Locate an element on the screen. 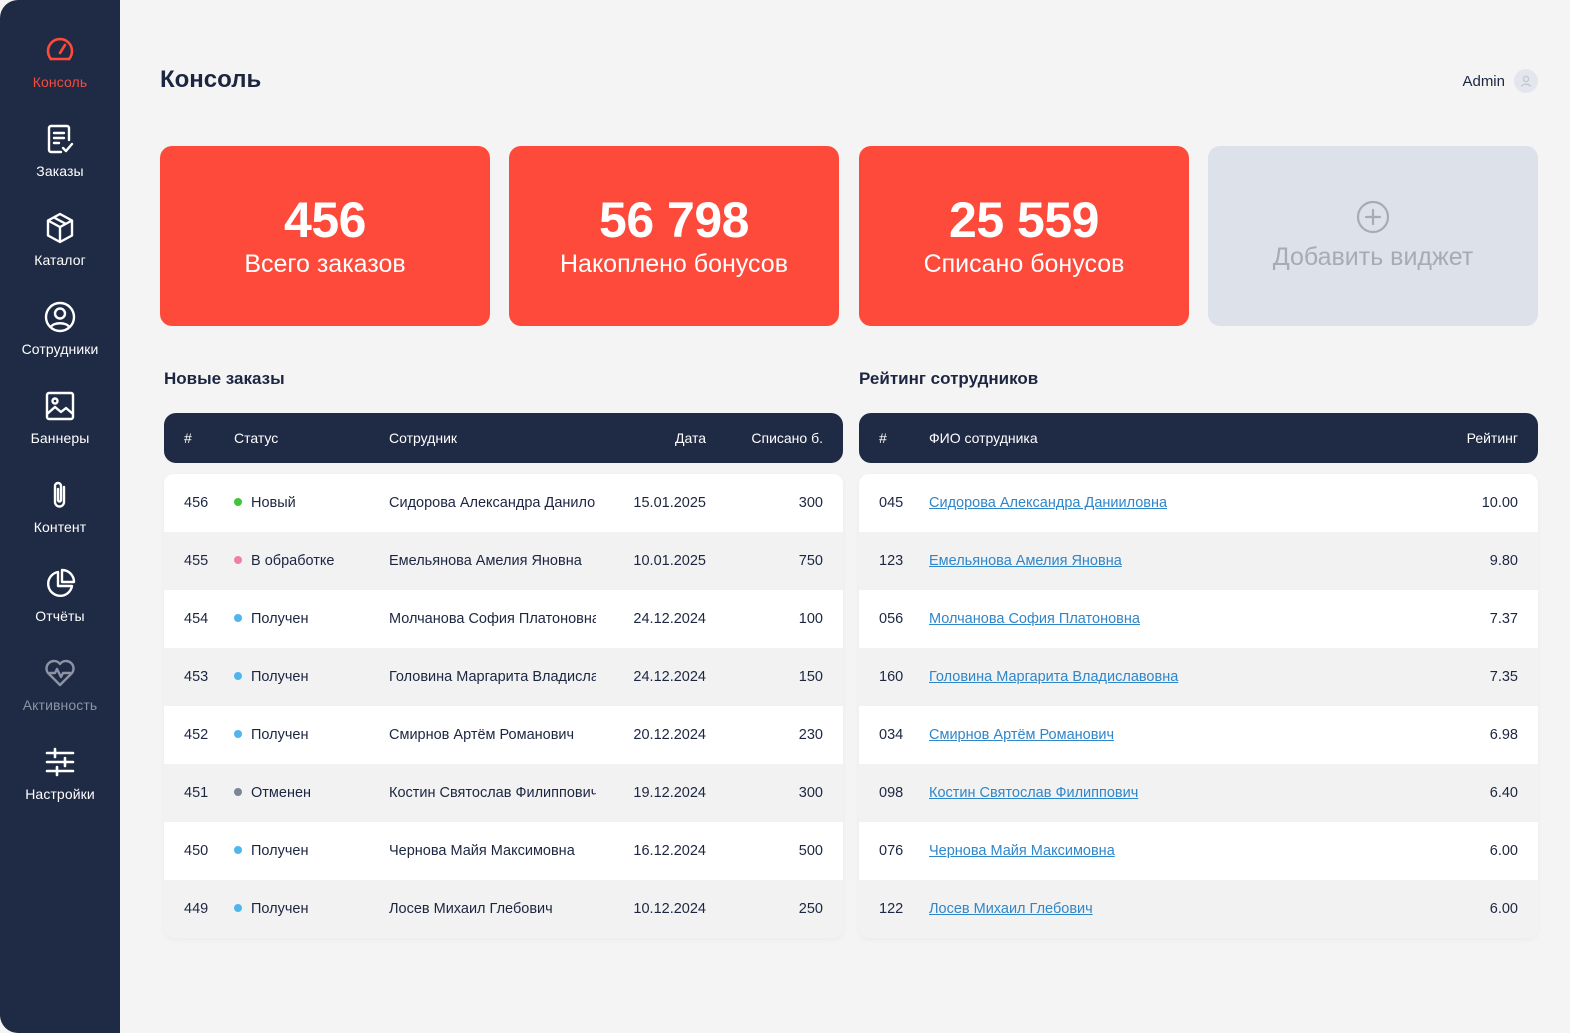 The image size is (1570, 1033). order-id: 454 is located at coordinates (196, 619).